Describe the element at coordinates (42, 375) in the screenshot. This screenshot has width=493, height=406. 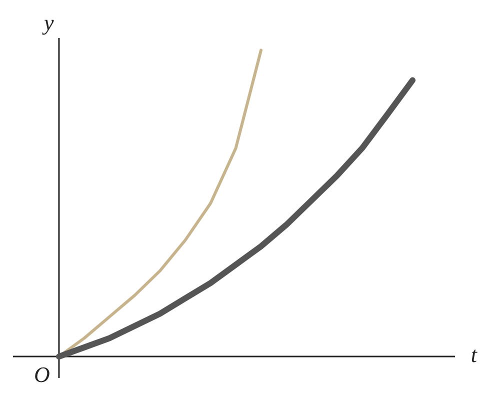
I see `text: O` at that location.